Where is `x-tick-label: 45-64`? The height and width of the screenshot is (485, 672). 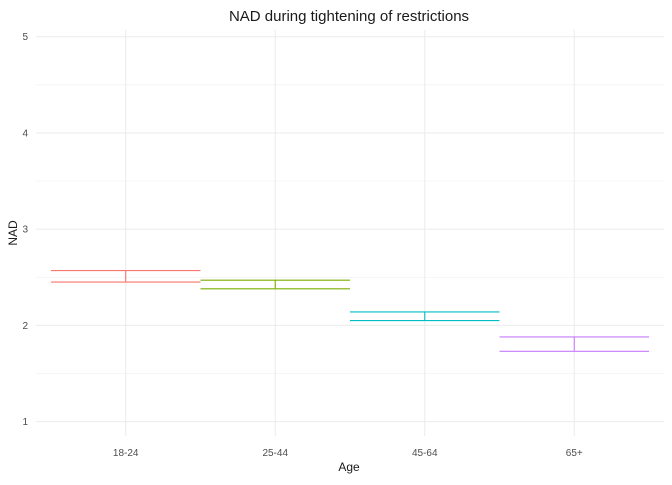 x-tick-label: 45-64 is located at coordinates (425, 453).